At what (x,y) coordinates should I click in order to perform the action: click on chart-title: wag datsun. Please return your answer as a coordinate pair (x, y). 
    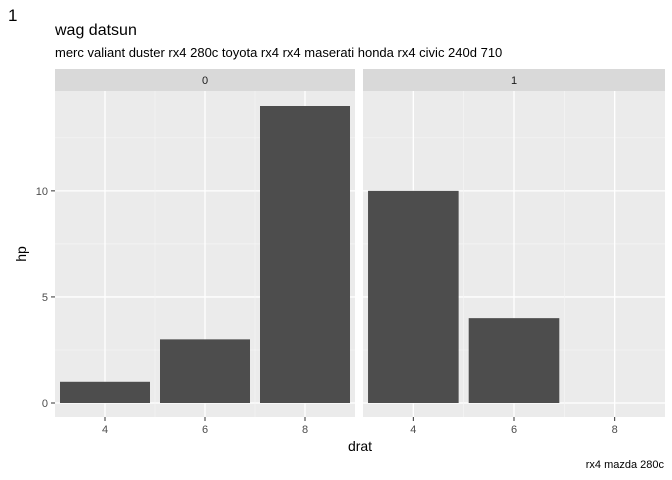
    Looking at the image, I should click on (96, 30).